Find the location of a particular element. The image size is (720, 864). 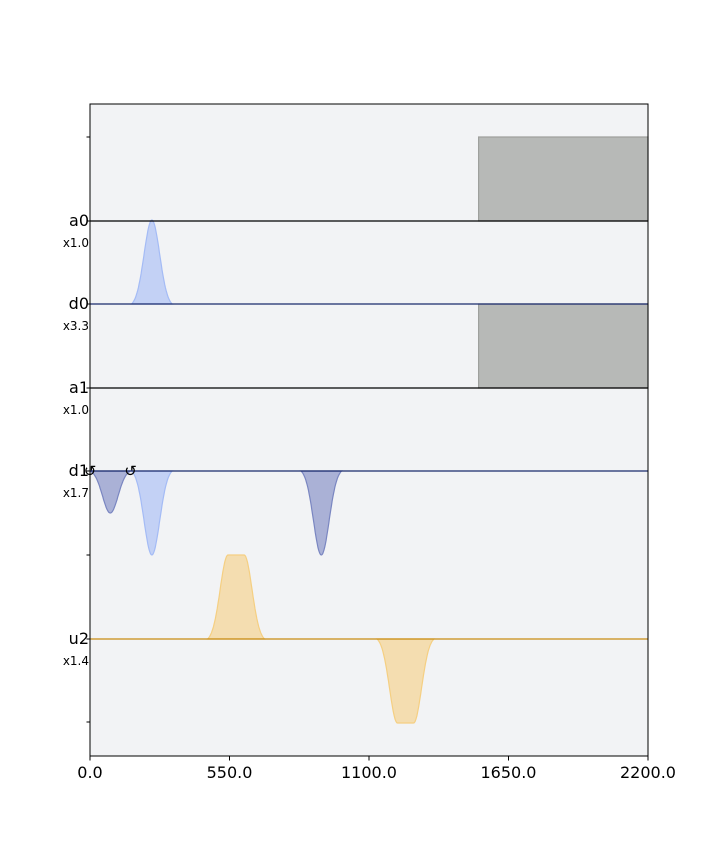

channel-label-d1: d1 is located at coordinates (79, 470).